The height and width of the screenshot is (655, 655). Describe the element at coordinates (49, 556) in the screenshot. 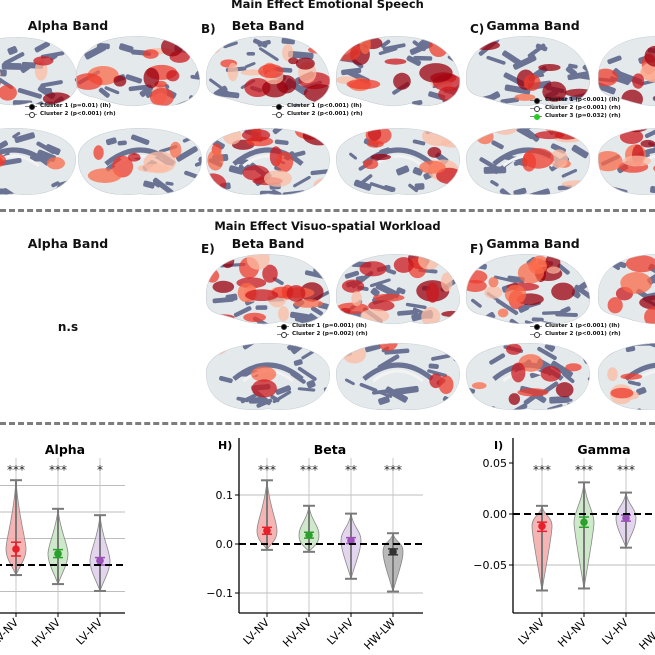

I see `violin-hv-nv: *** HV-NV` at that location.